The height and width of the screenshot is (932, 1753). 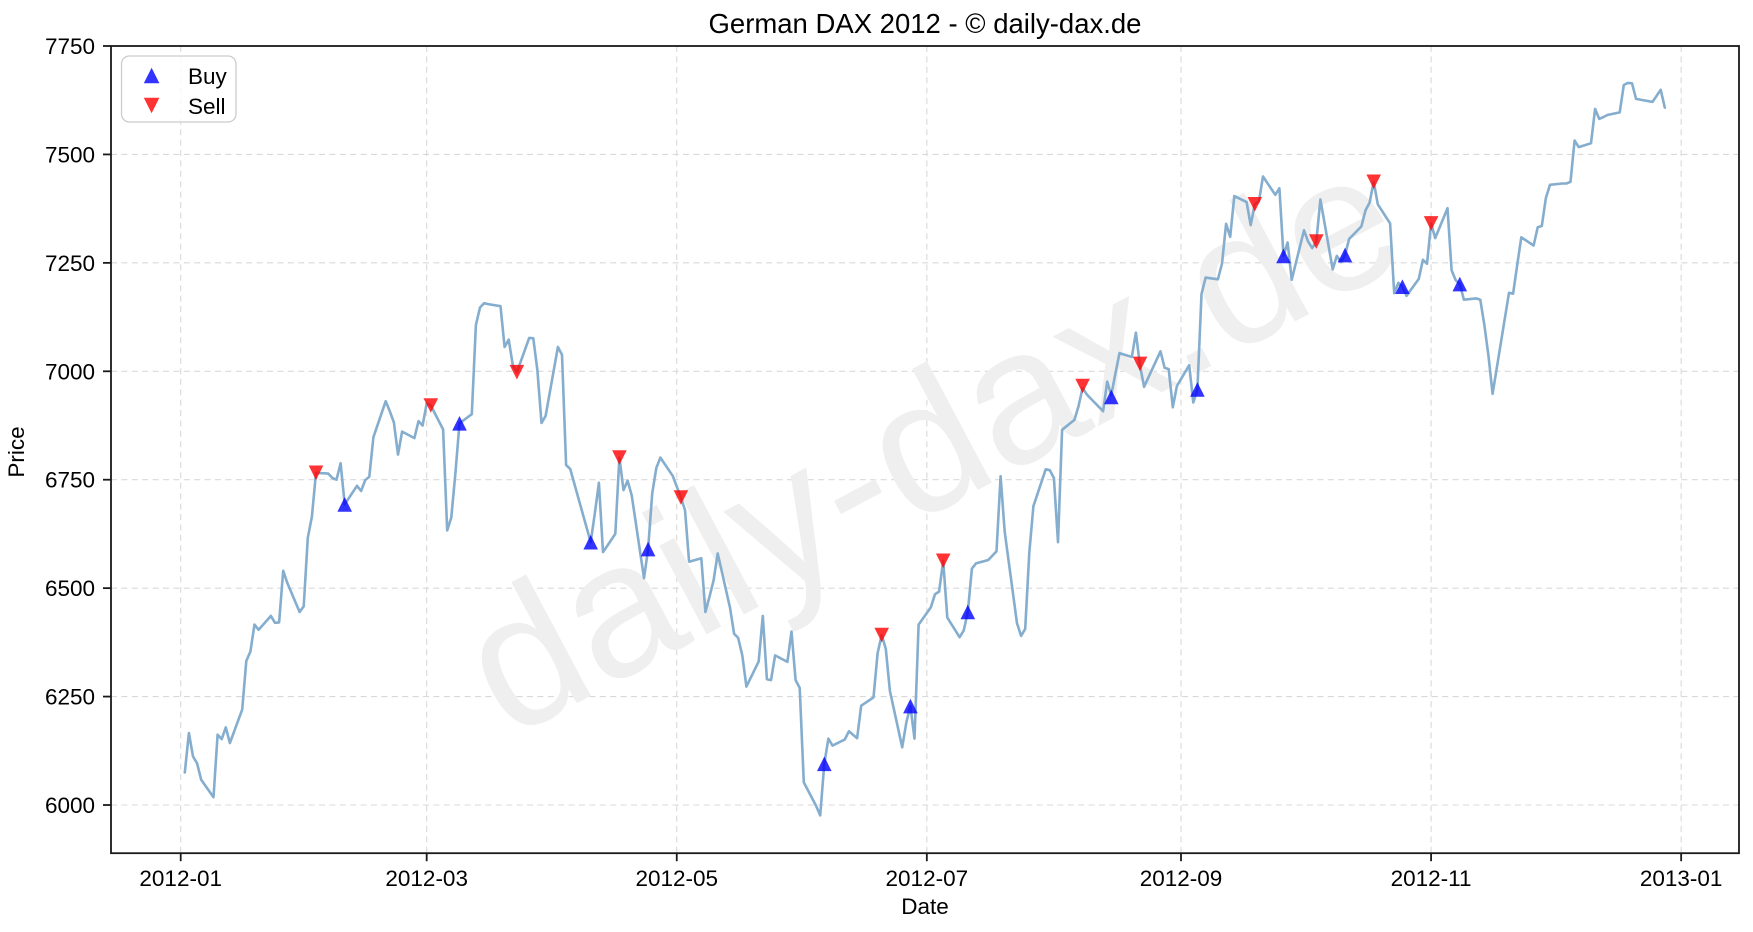 What do you see at coordinates (426, 878) in the screenshot?
I see `svg-text: 2012-03` at bounding box center [426, 878].